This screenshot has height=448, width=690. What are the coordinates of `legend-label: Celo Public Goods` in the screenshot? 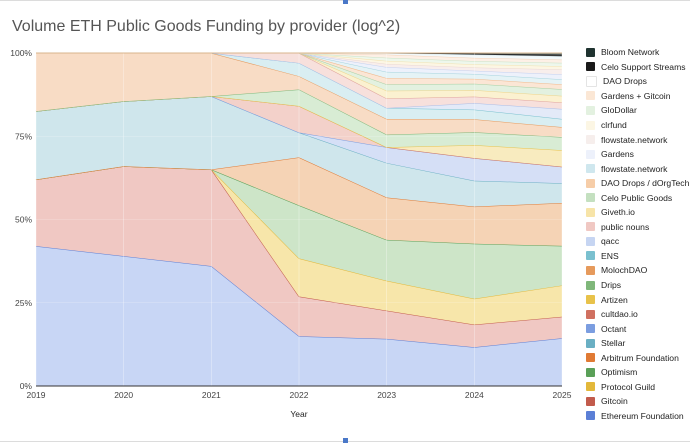 It's located at (637, 197).